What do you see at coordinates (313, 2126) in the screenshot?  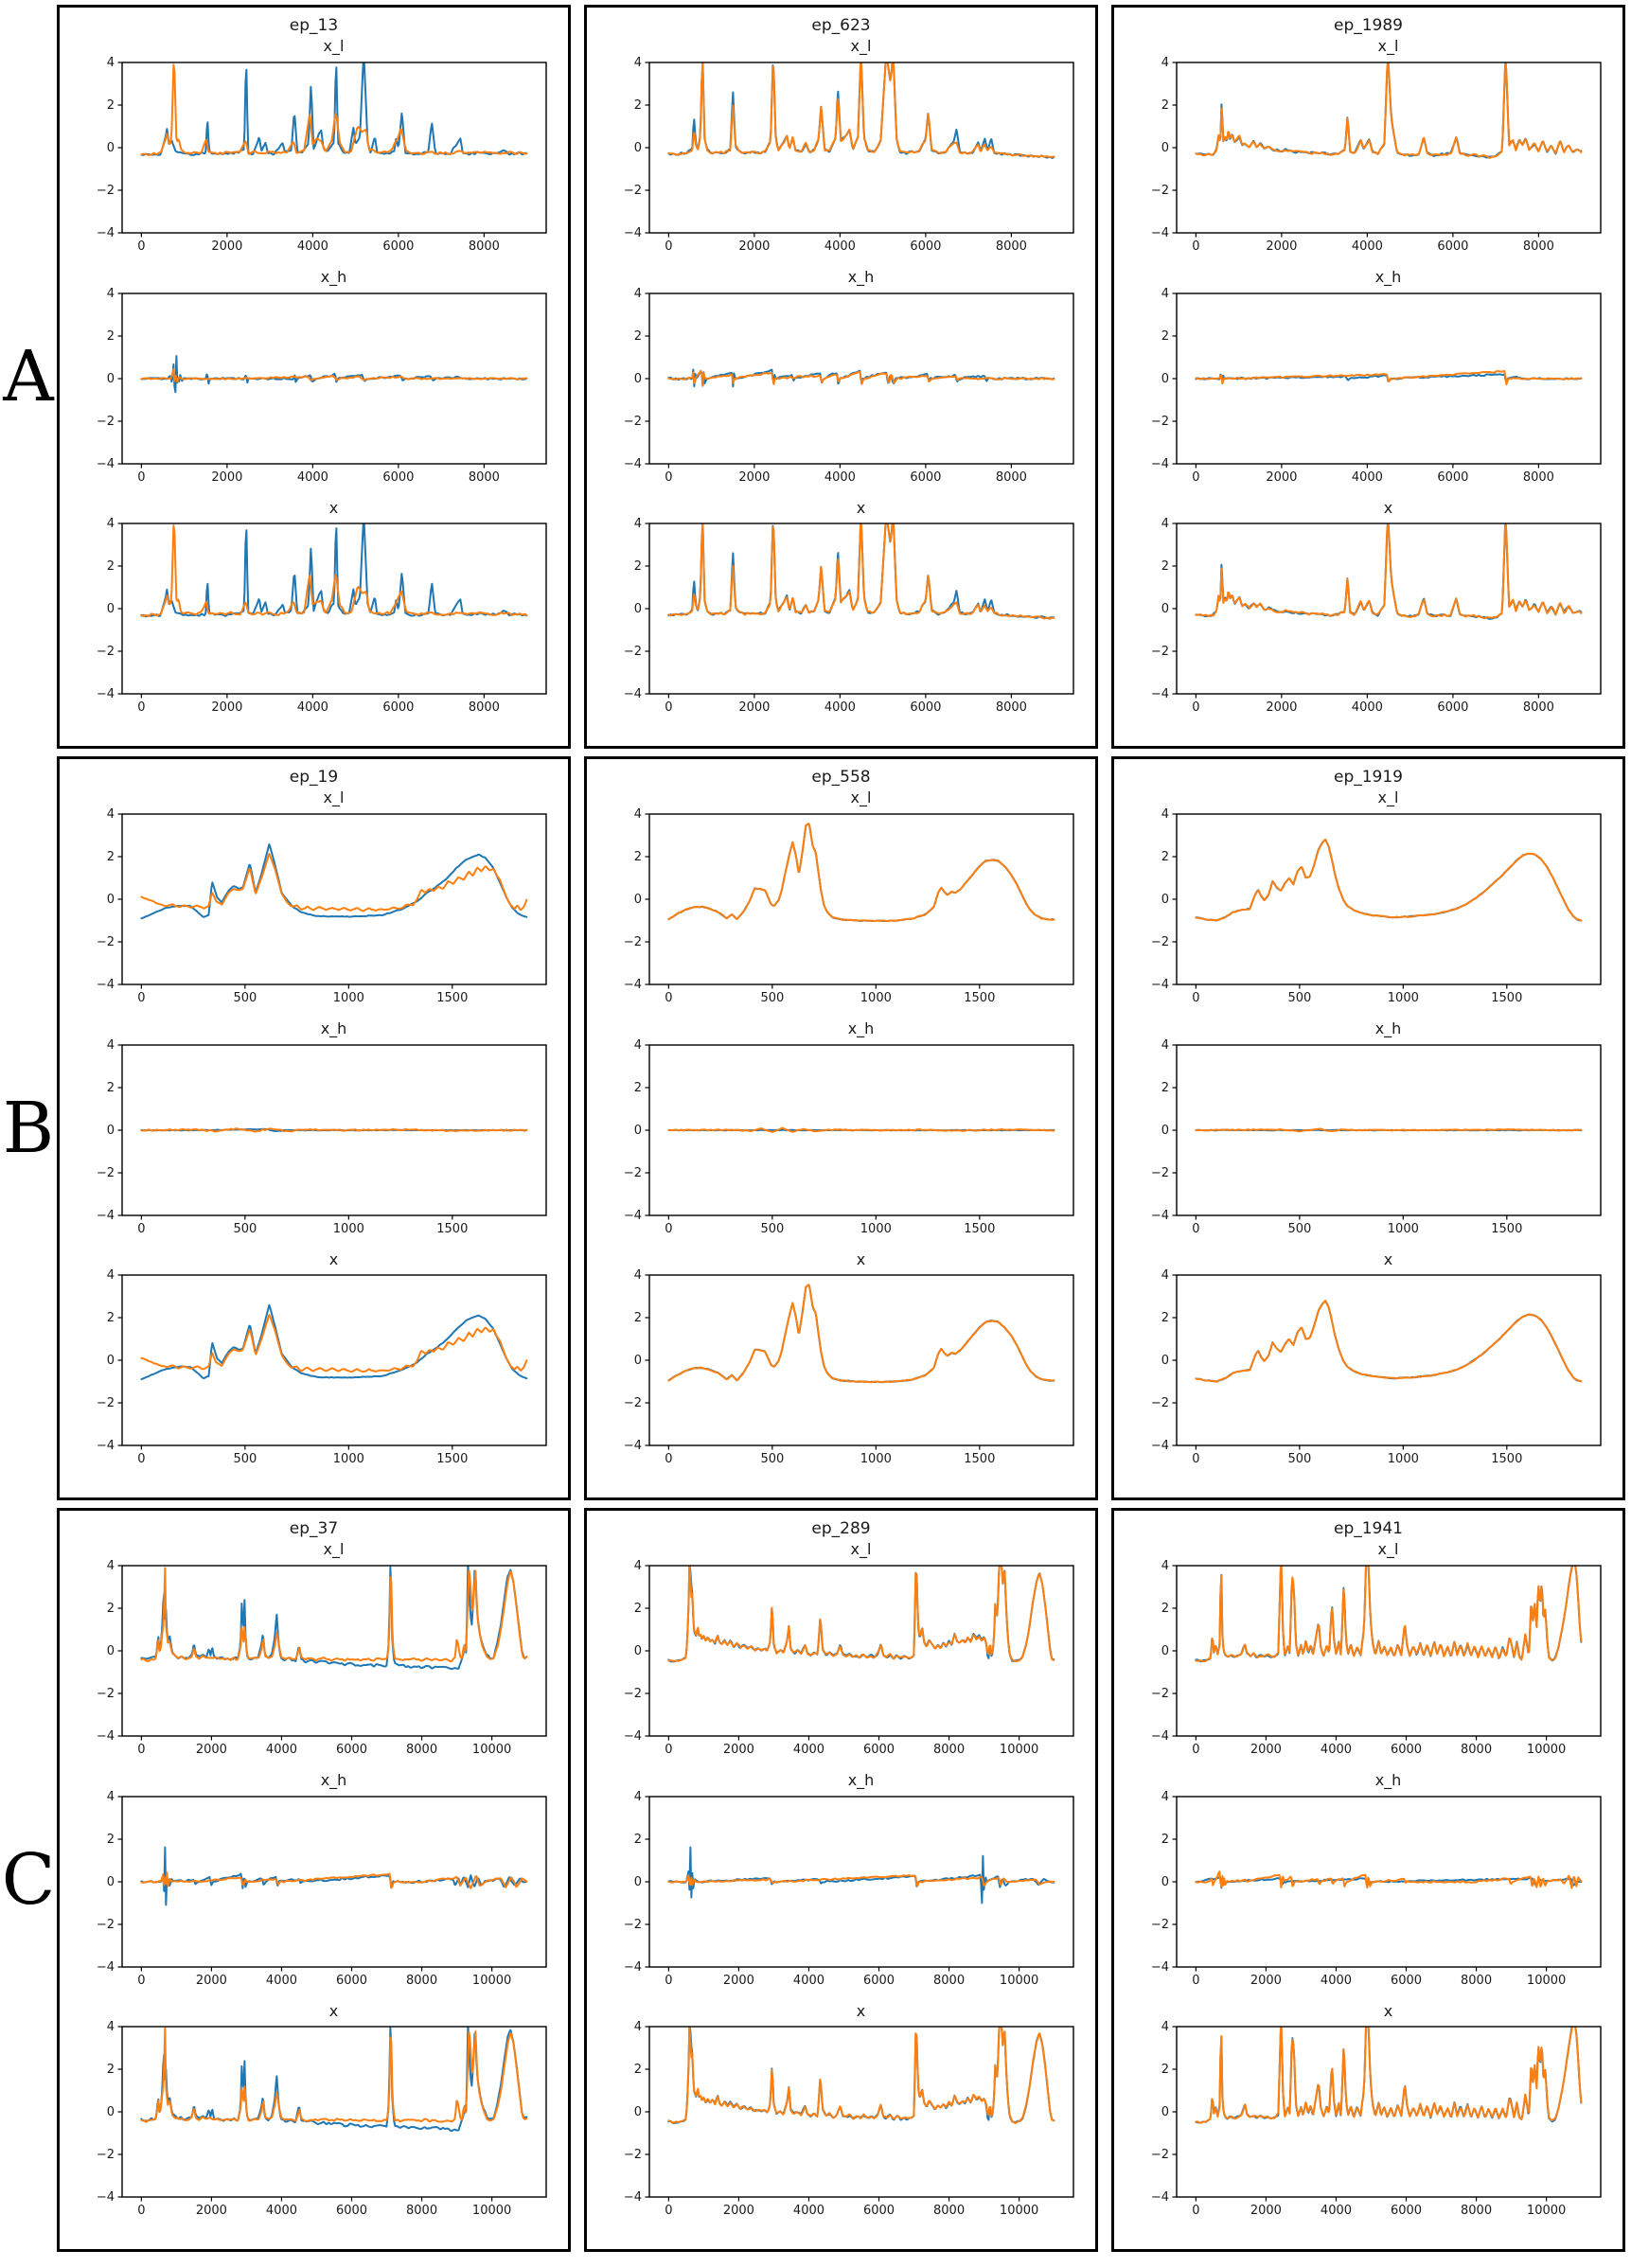 I see `plot-canvas-ep_37-x` at bounding box center [313, 2126].